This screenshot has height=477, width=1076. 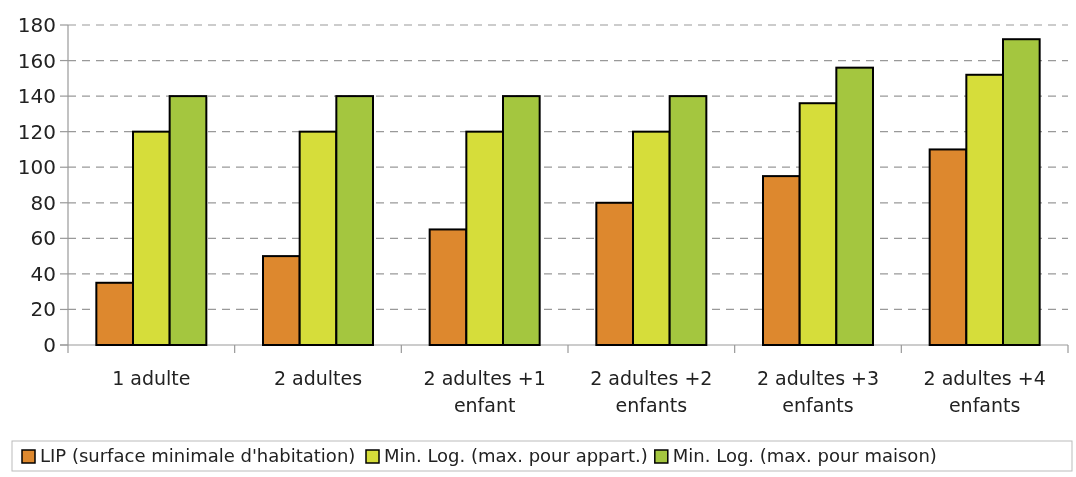 I want to click on x-tick-label: 2 adultes +3 enfants, so click(x=818, y=391).